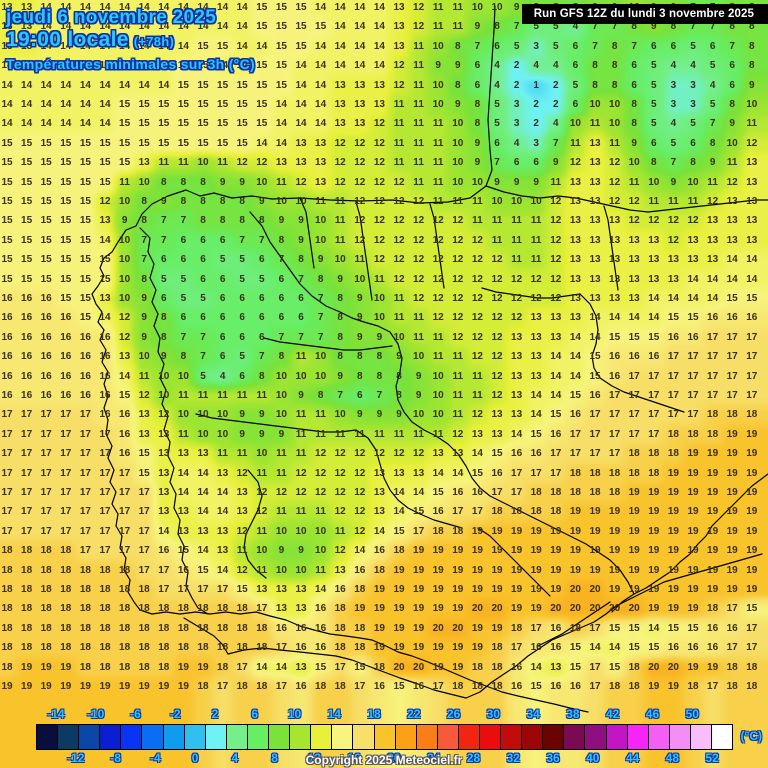 Image resolution: width=768 pixels, height=768 pixels. Describe the element at coordinates (434, 758) in the screenshot. I see `legend-tick-bottom: 24` at that location.